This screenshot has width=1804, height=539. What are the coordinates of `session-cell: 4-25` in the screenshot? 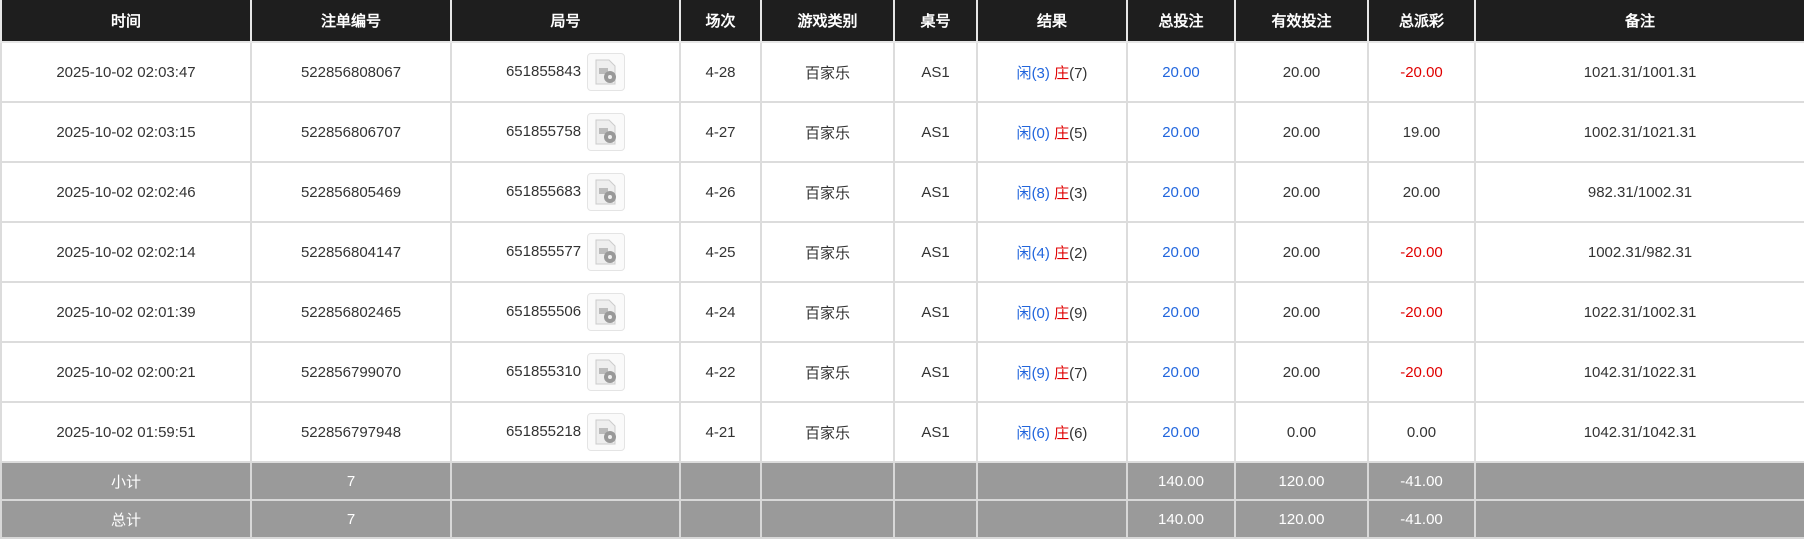 It's located at (720, 252).